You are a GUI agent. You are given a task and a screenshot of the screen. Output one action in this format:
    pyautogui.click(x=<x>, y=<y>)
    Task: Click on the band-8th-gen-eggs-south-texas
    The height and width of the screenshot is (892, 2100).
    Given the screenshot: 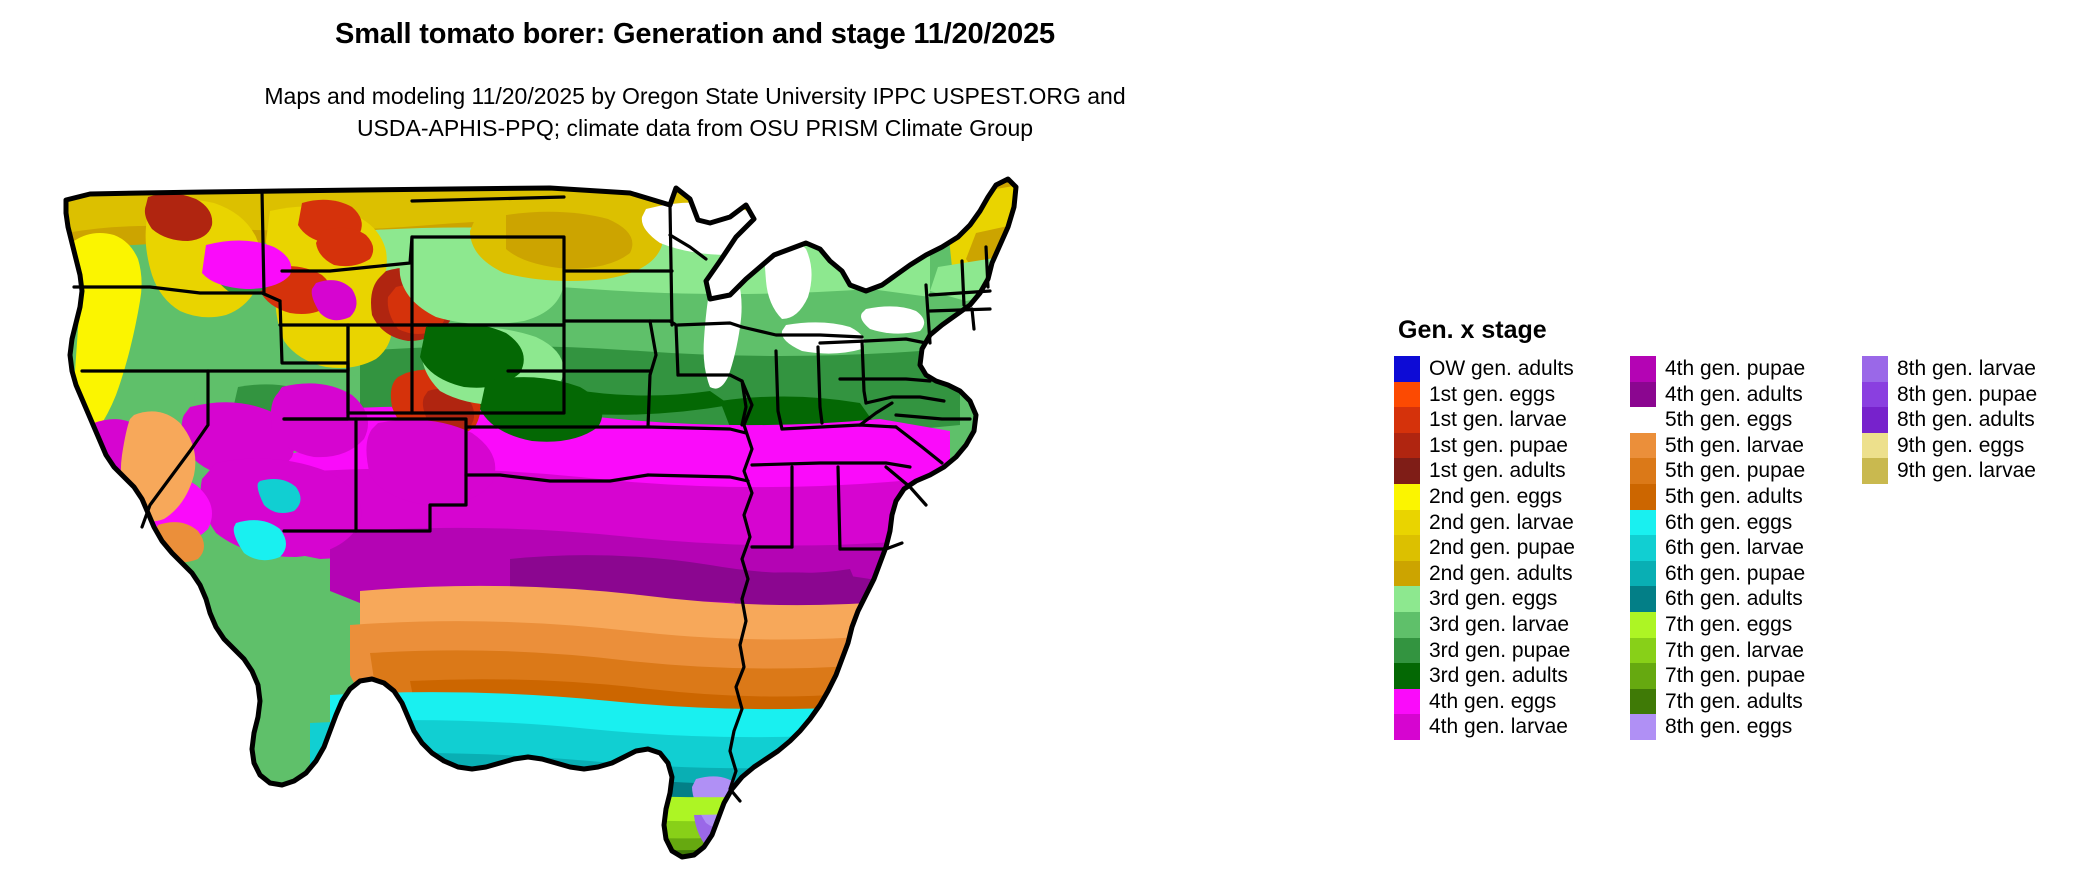 What is the action you would take?
    pyautogui.click(x=317, y=851)
    